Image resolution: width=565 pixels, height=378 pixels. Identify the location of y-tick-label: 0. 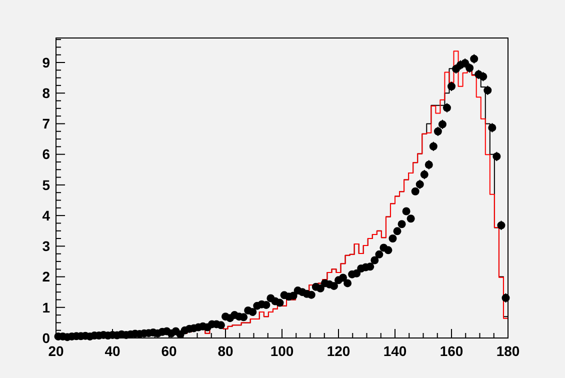
(46, 338).